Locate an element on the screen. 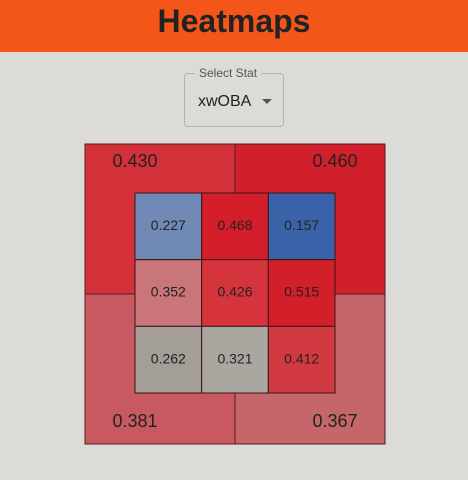 The image size is (468, 480). stat-select: Select Stat xwOBA is located at coordinates (234, 96).